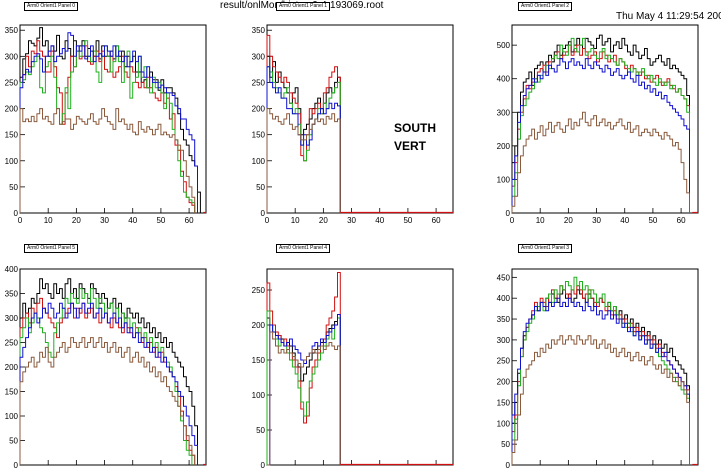  I want to click on annotation-south: SOUTH, so click(415, 128).